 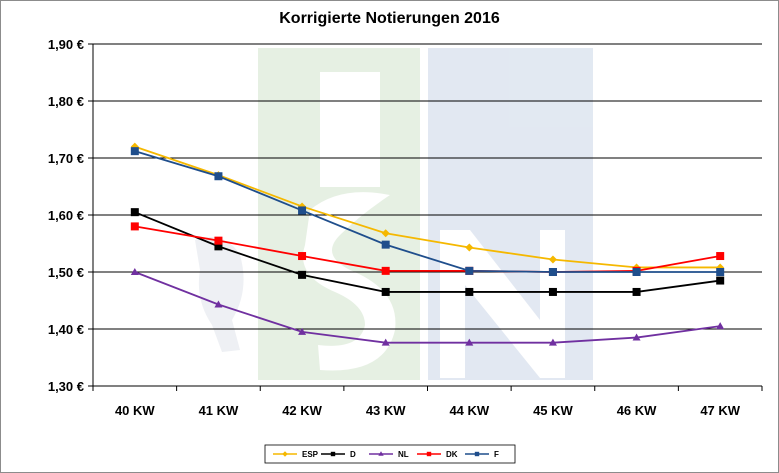 I want to click on y-tick-label: 1,50 €, so click(x=66, y=272).